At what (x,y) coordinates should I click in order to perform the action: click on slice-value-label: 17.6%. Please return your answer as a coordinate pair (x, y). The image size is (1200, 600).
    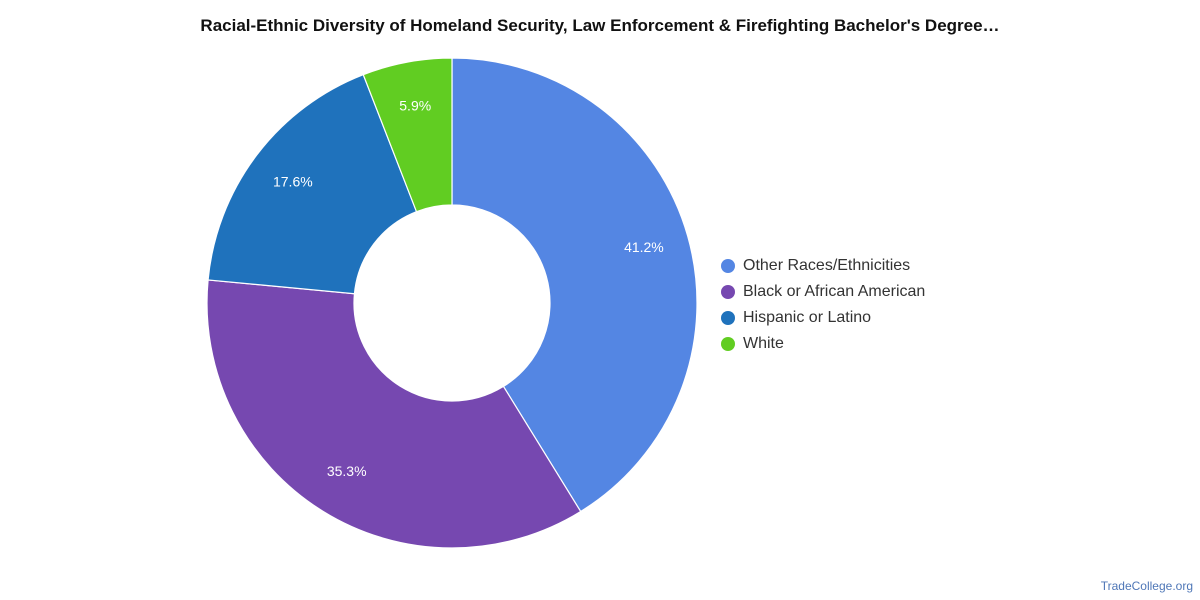
    Looking at the image, I should click on (293, 181).